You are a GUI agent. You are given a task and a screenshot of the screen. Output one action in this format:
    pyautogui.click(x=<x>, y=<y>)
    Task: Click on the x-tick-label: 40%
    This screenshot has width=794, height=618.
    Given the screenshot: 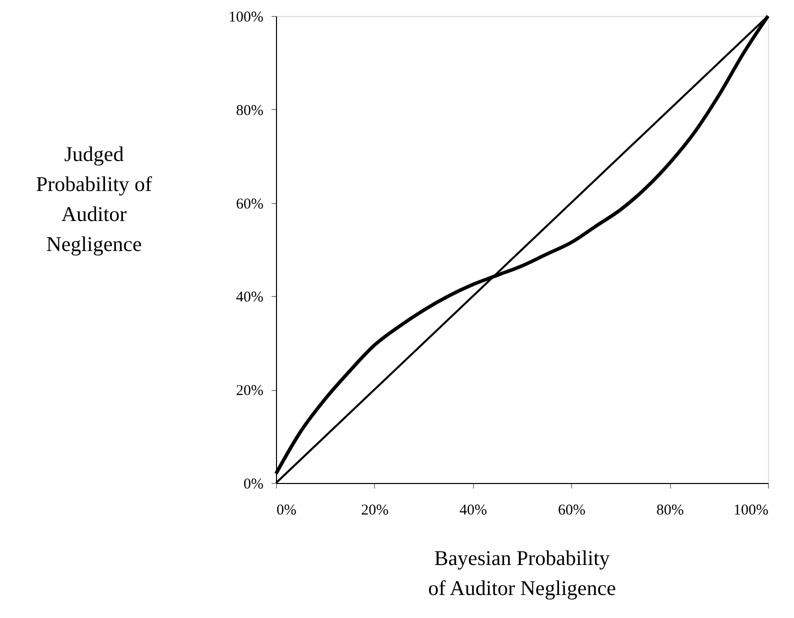 What is the action you would take?
    pyautogui.click(x=474, y=510)
    